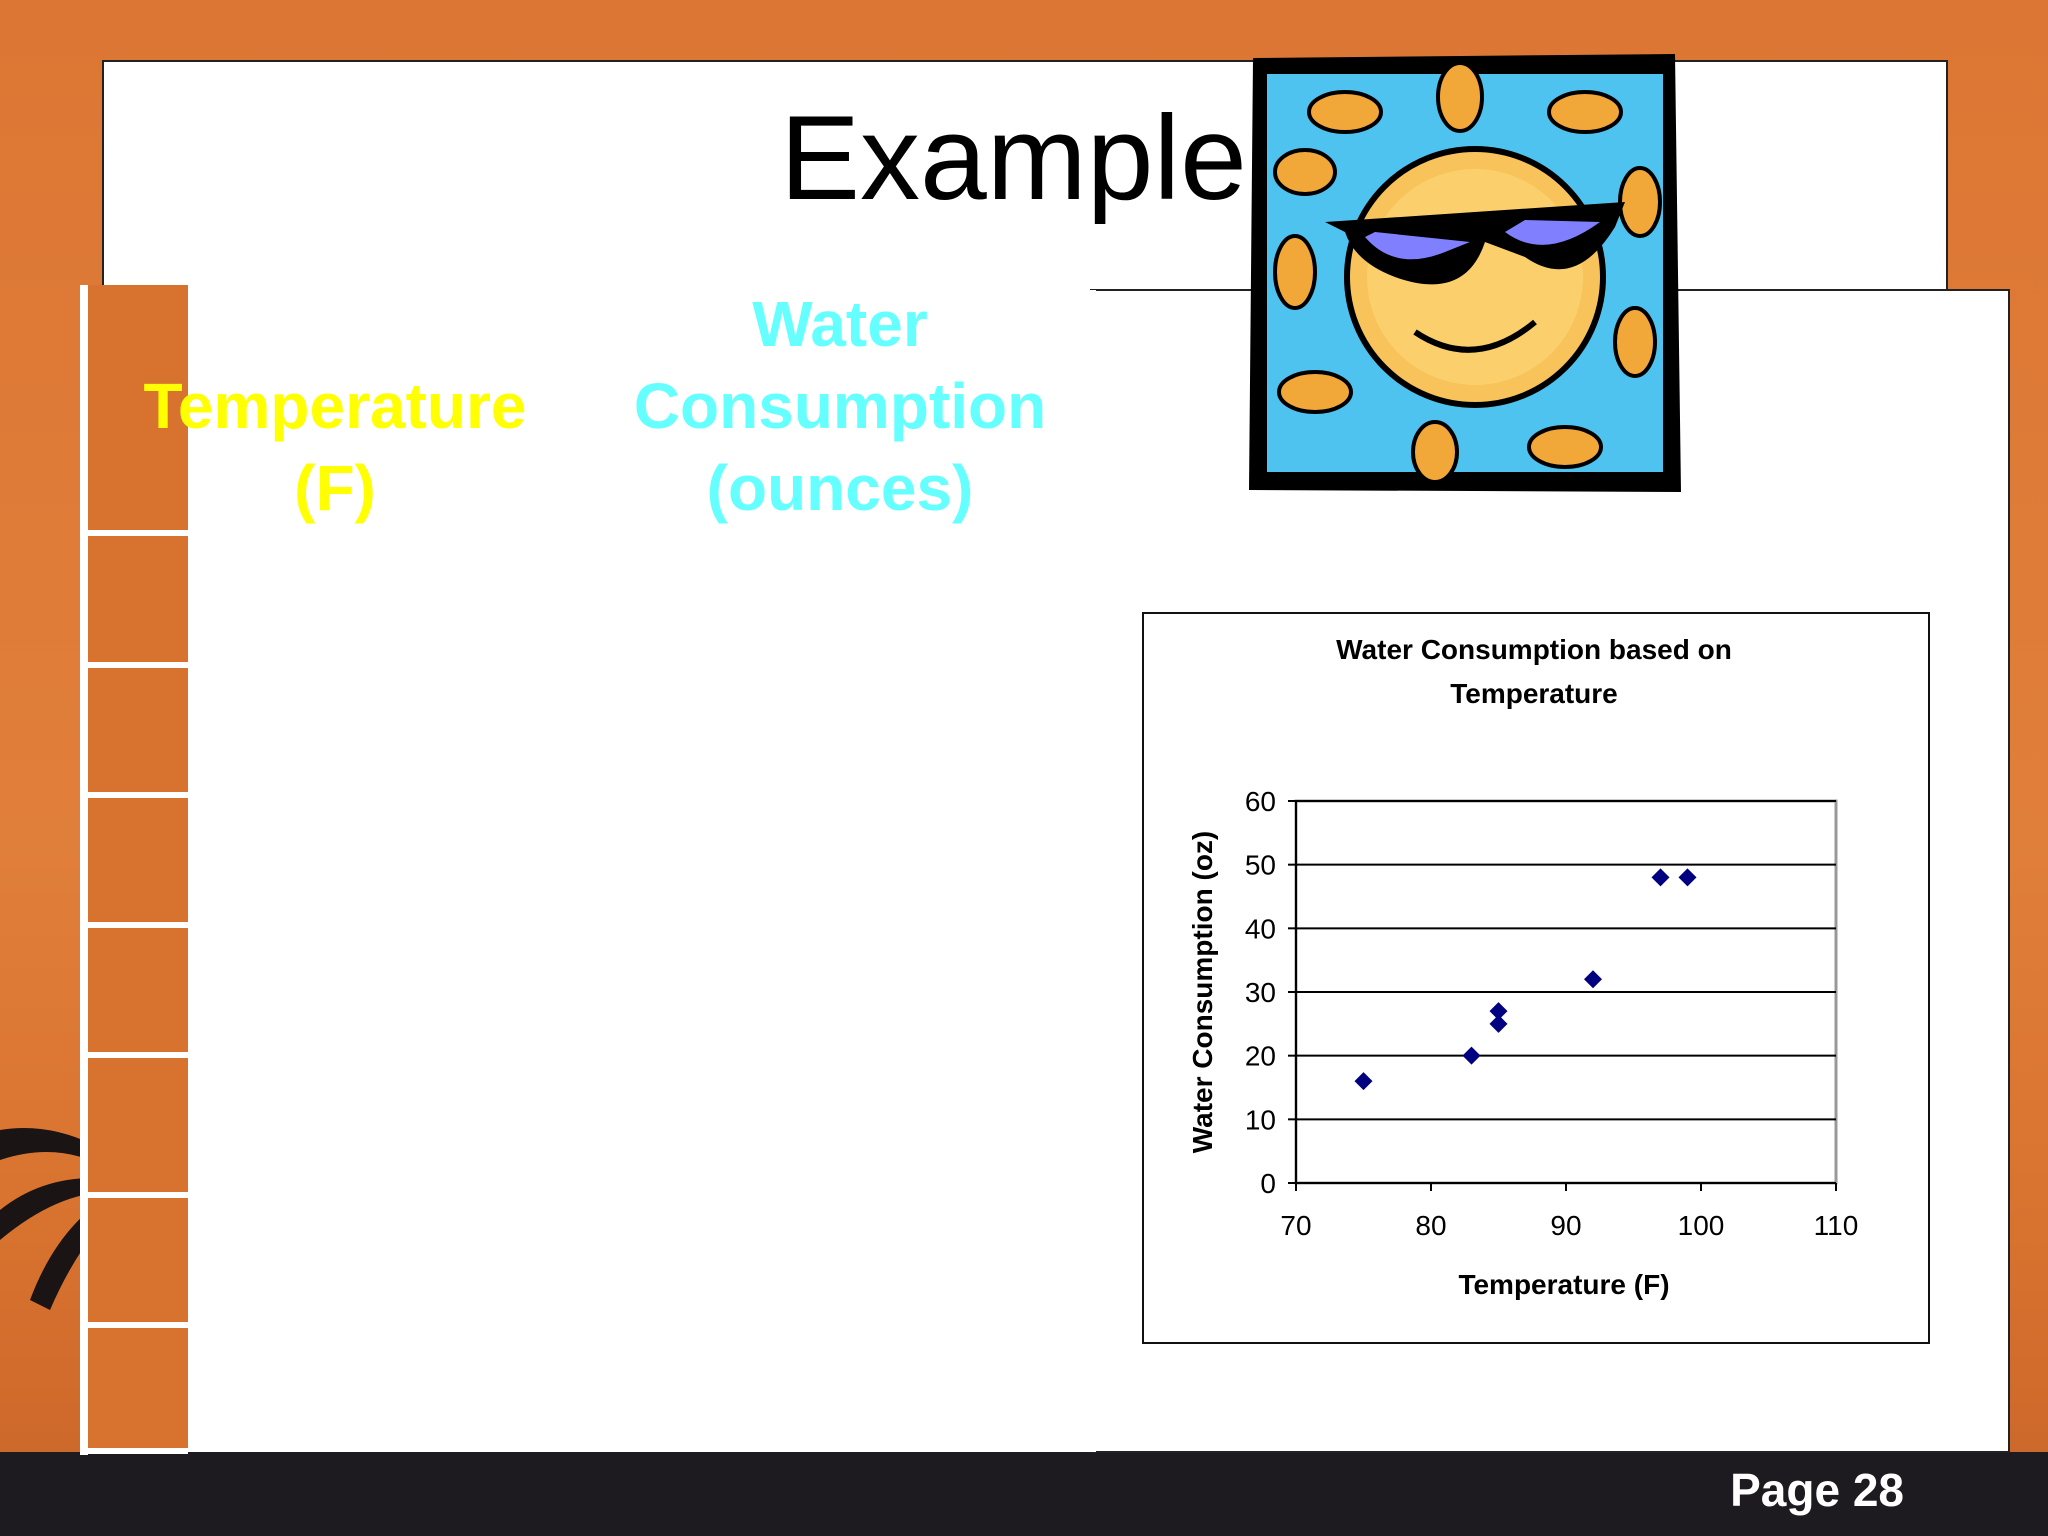  I want to click on y-tick-label: 30, so click(1260, 992).